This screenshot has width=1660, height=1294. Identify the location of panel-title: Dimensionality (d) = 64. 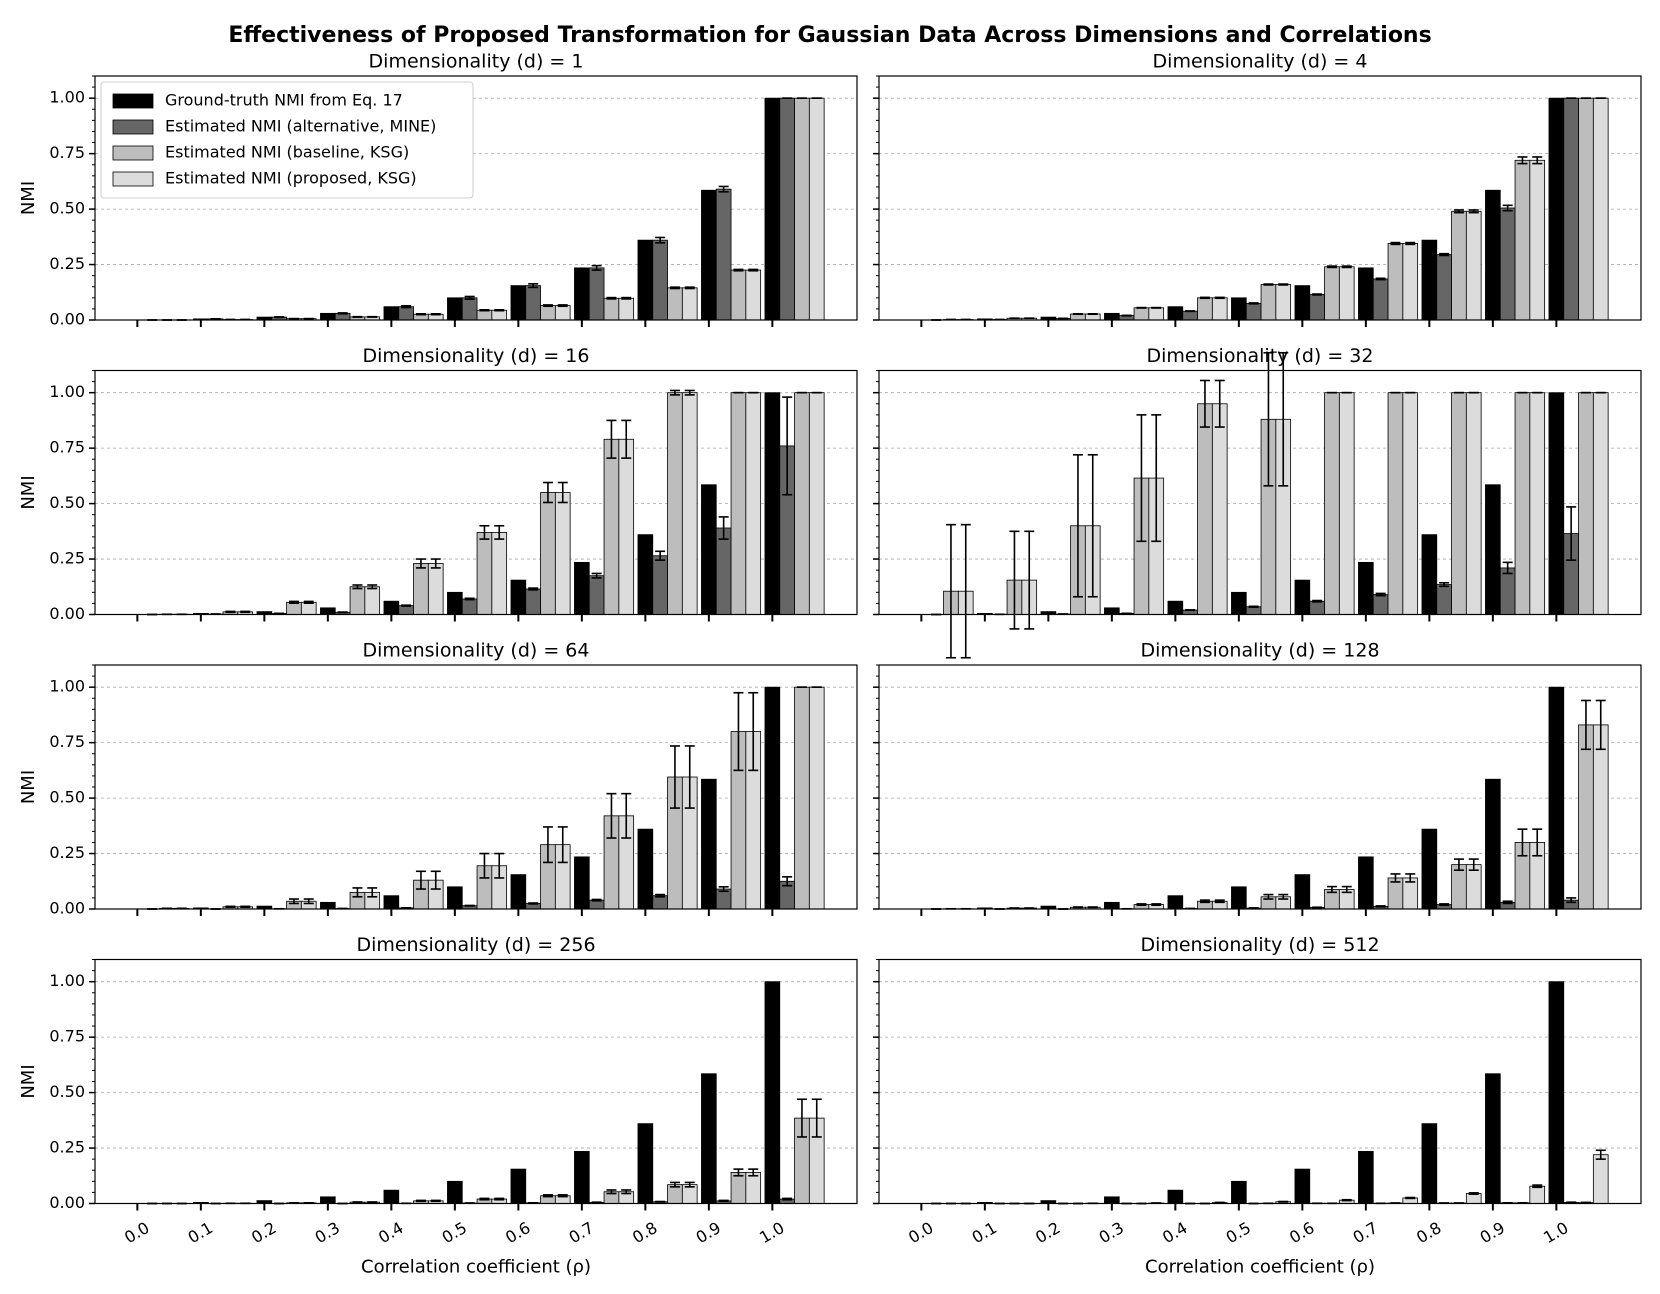
(476, 651).